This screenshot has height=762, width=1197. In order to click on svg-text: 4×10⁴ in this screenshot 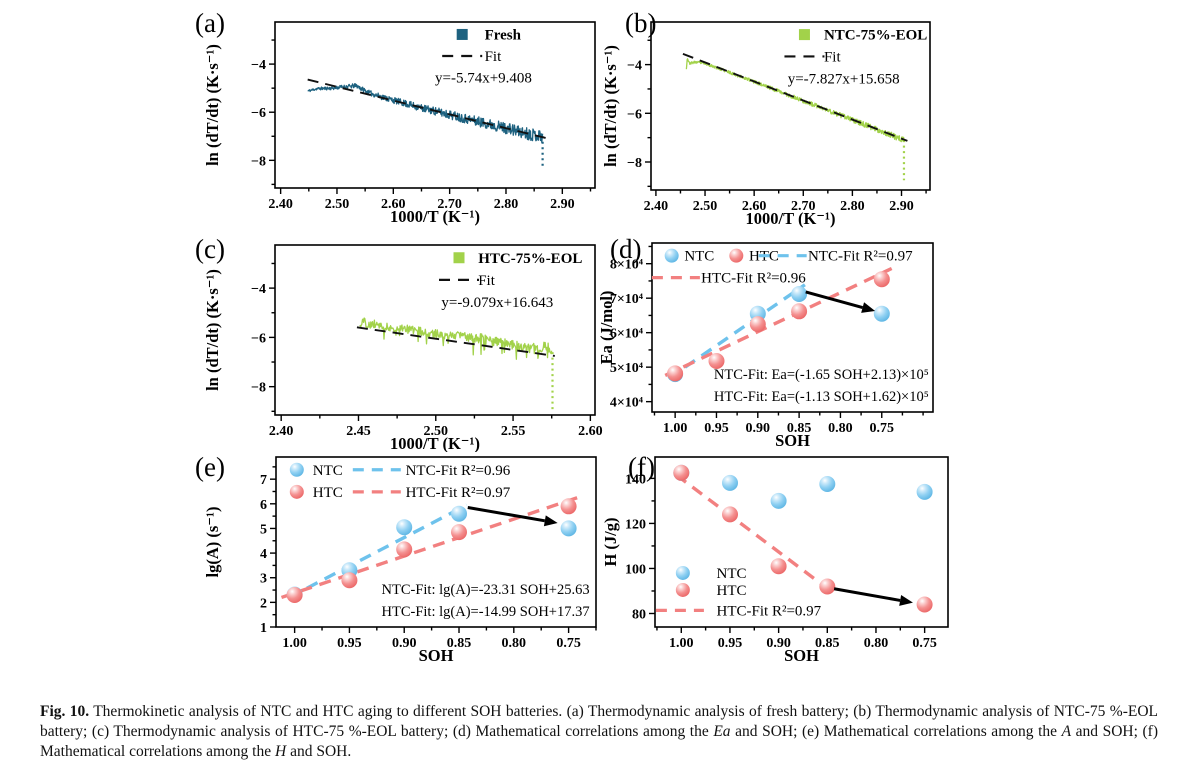, I will do `click(627, 403)`.